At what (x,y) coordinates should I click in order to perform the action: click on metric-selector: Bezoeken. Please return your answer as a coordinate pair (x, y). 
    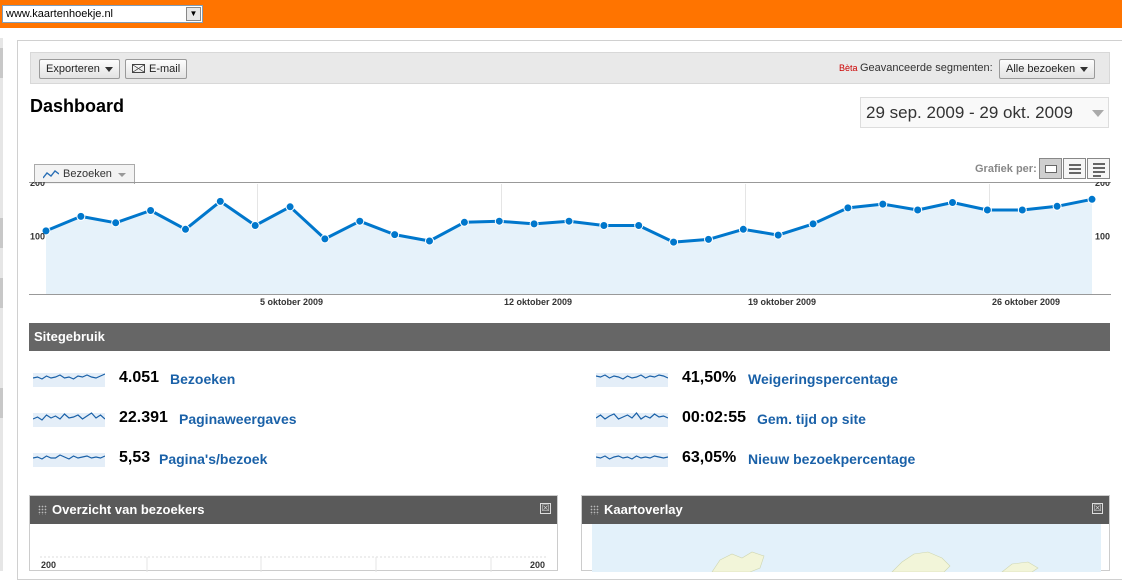
    Looking at the image, I should click on (84, 174).